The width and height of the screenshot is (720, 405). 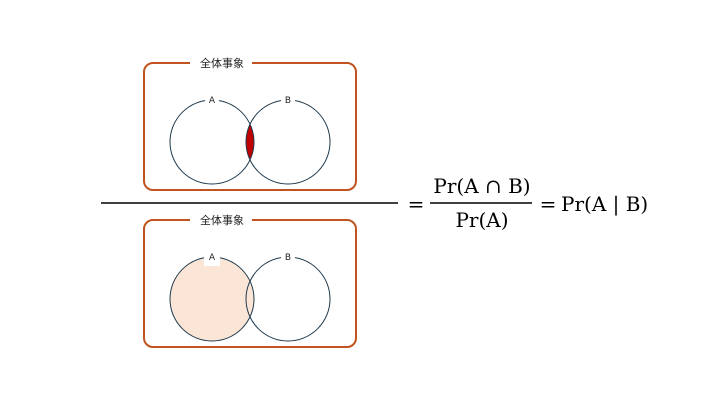 I want to click on bottom-label-b: B, so click(x=288, y=258).